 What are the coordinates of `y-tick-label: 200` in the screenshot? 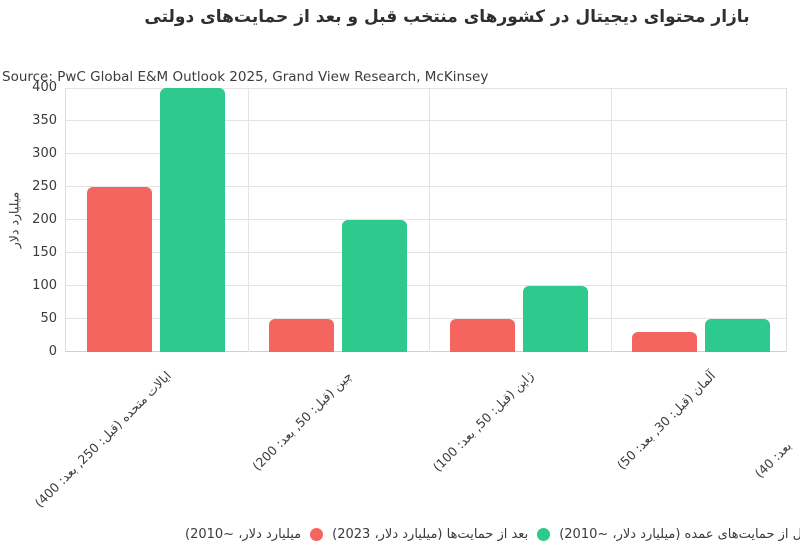 It's located at (44, 219).